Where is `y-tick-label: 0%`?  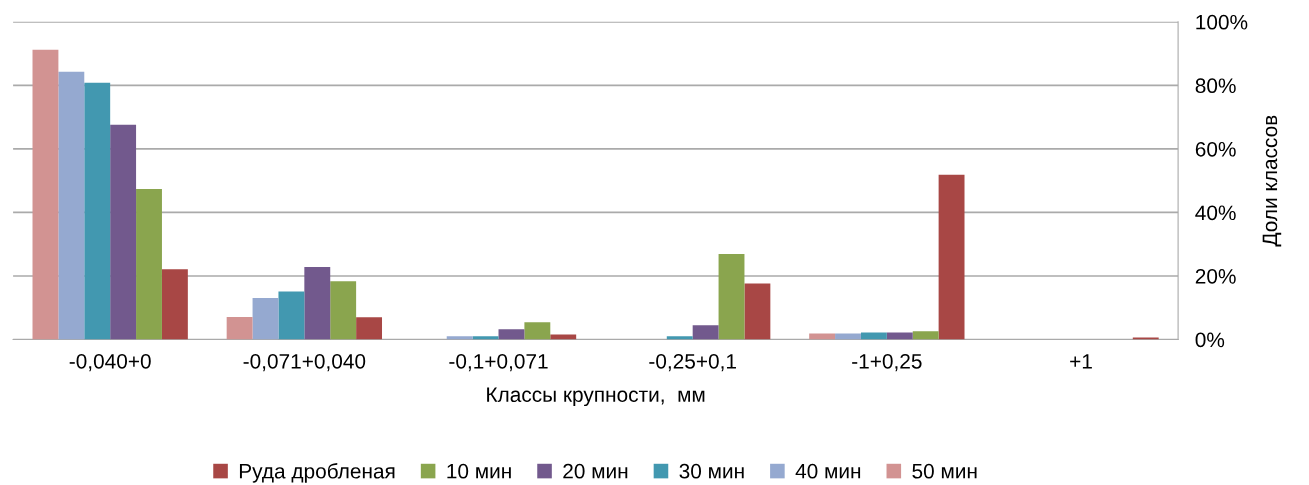
y-tick-label: 0% is located at coordinates (1210, 340).